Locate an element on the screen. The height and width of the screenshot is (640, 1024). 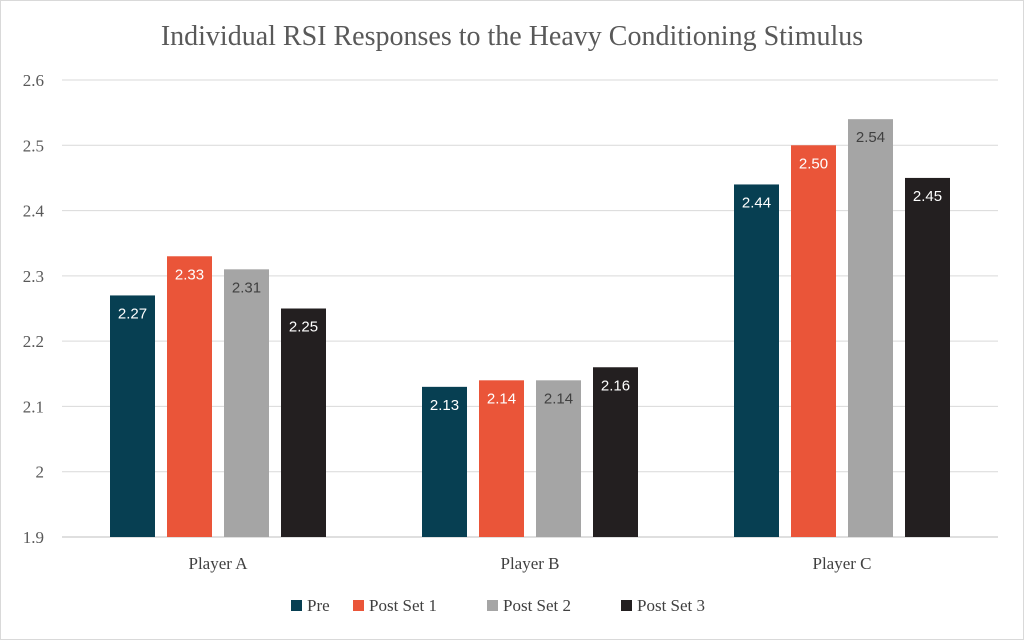
data-label: 2.54 is located at coordinates (870, 137).